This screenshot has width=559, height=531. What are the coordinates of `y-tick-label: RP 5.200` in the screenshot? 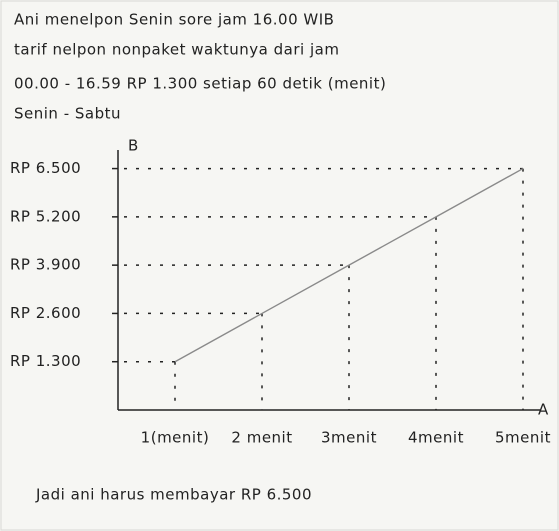 It's located at (45, 216).